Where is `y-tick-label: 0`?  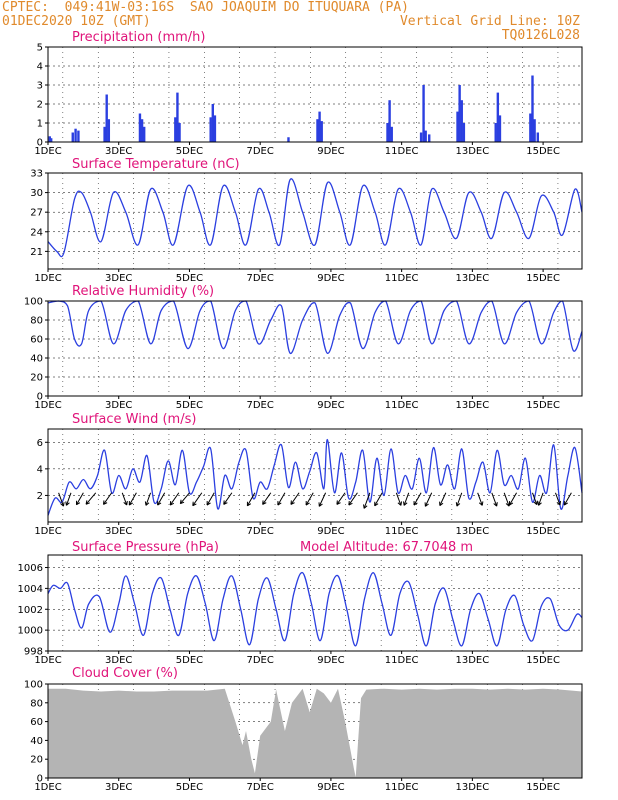
y-tick-label: 0 is located at coordinates (40, 397).